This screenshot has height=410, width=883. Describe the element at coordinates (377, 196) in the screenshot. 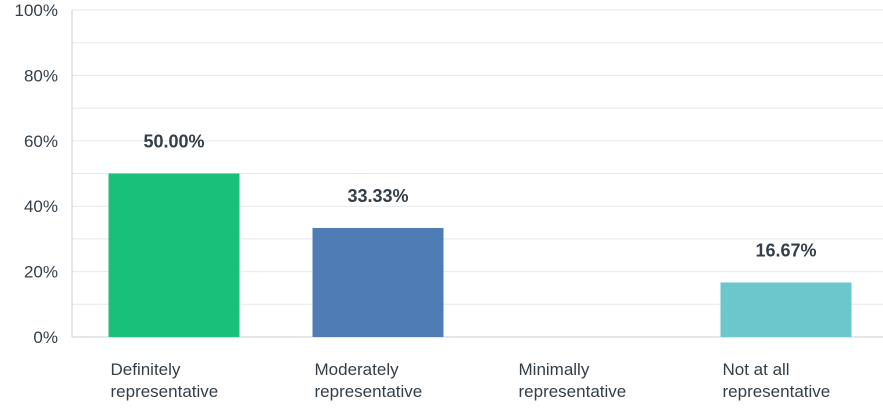

I see `data-label-2: 33.33%` at that location.